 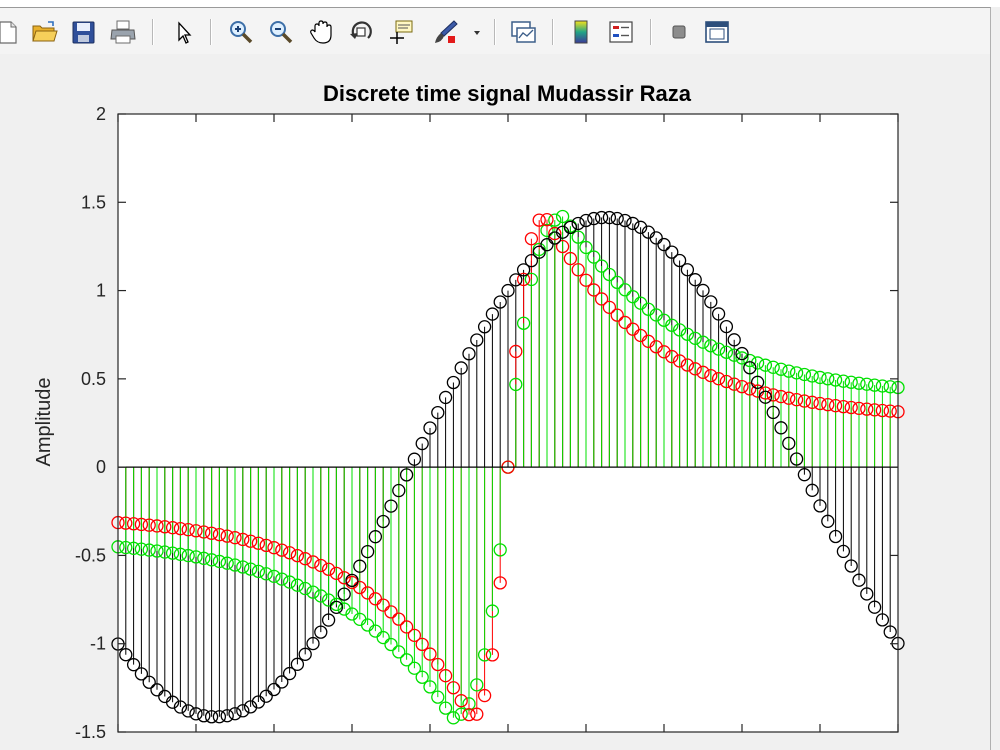 What do you see at coordinates (11, 32) in the screenshot?
I see `new-figure-button` at bounding box center [11, 32].